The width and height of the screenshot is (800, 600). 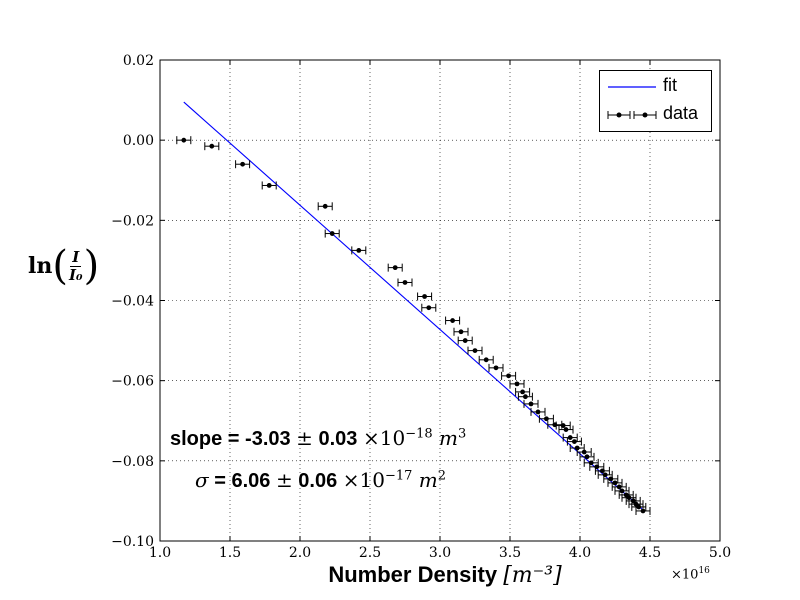 I want to click on slope-unit-exponent: 3, so click(x=462, y=434).